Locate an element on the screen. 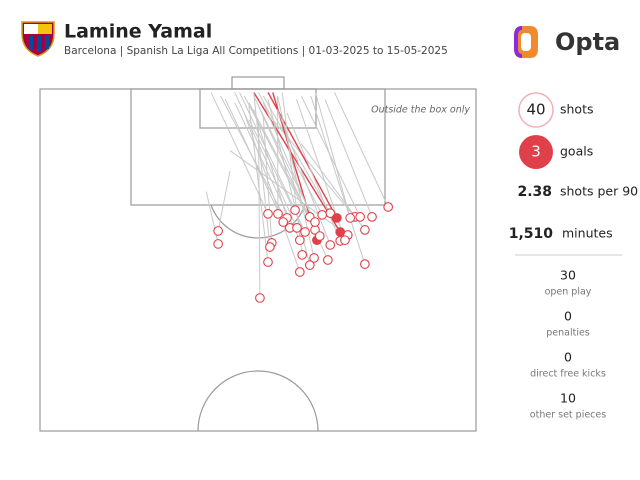 Image resolution: width=640 pixels, height=480 pixels. stat-label: shots per 90 is located at coordinates (599, 191).